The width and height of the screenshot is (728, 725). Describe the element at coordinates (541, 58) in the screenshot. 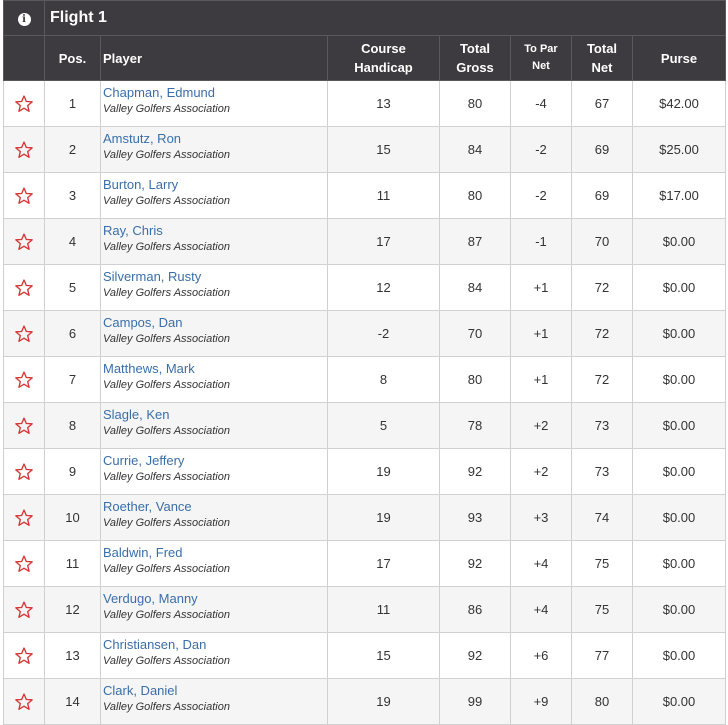

I see `to-par-net-column-header: To Par Net` at that location.